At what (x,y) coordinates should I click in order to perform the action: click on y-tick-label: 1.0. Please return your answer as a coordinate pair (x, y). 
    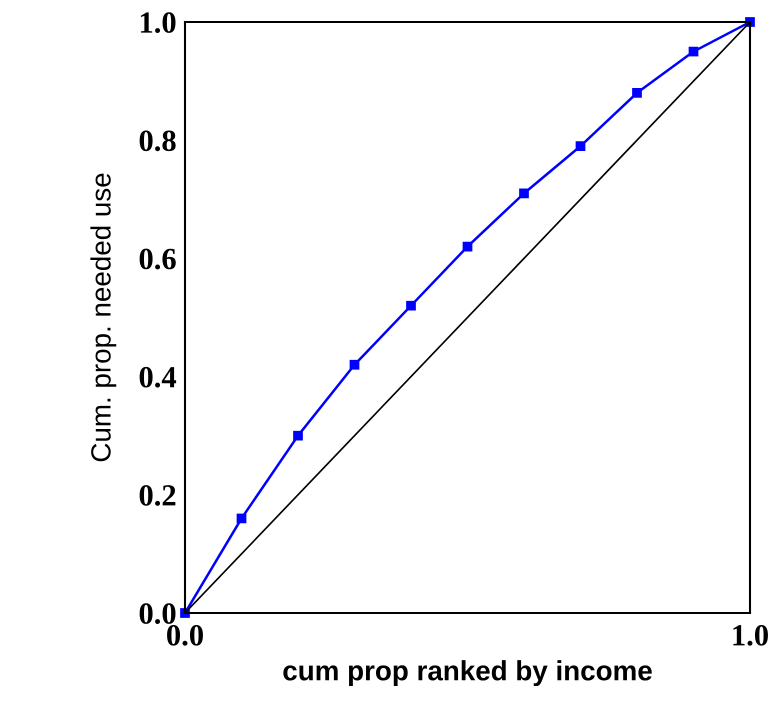
    Looking at the image, I should click on (158, 23).